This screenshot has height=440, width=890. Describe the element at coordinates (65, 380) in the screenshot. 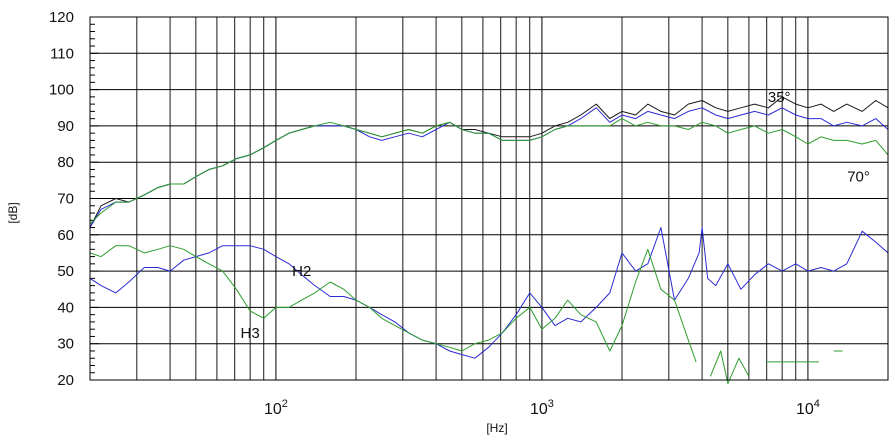

I see `y-tick-label: 20` at that location.